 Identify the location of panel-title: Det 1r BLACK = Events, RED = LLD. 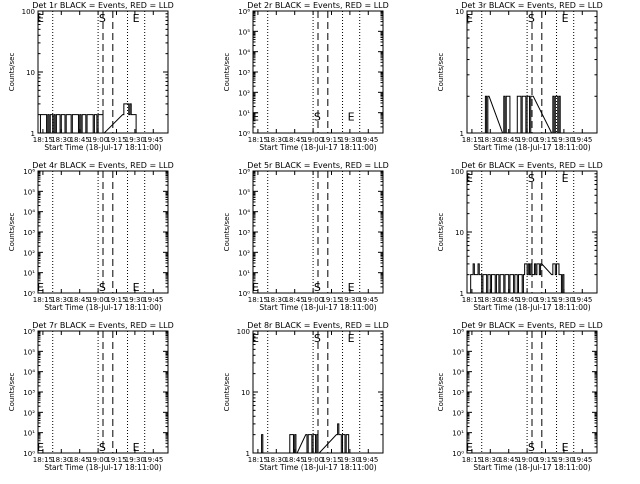
(103, 5).